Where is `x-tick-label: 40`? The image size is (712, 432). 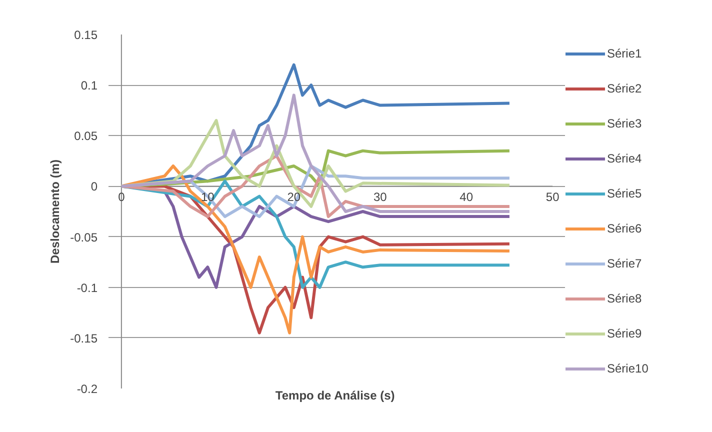
x-tick-label: 40 is located at coordinates (467, 197).